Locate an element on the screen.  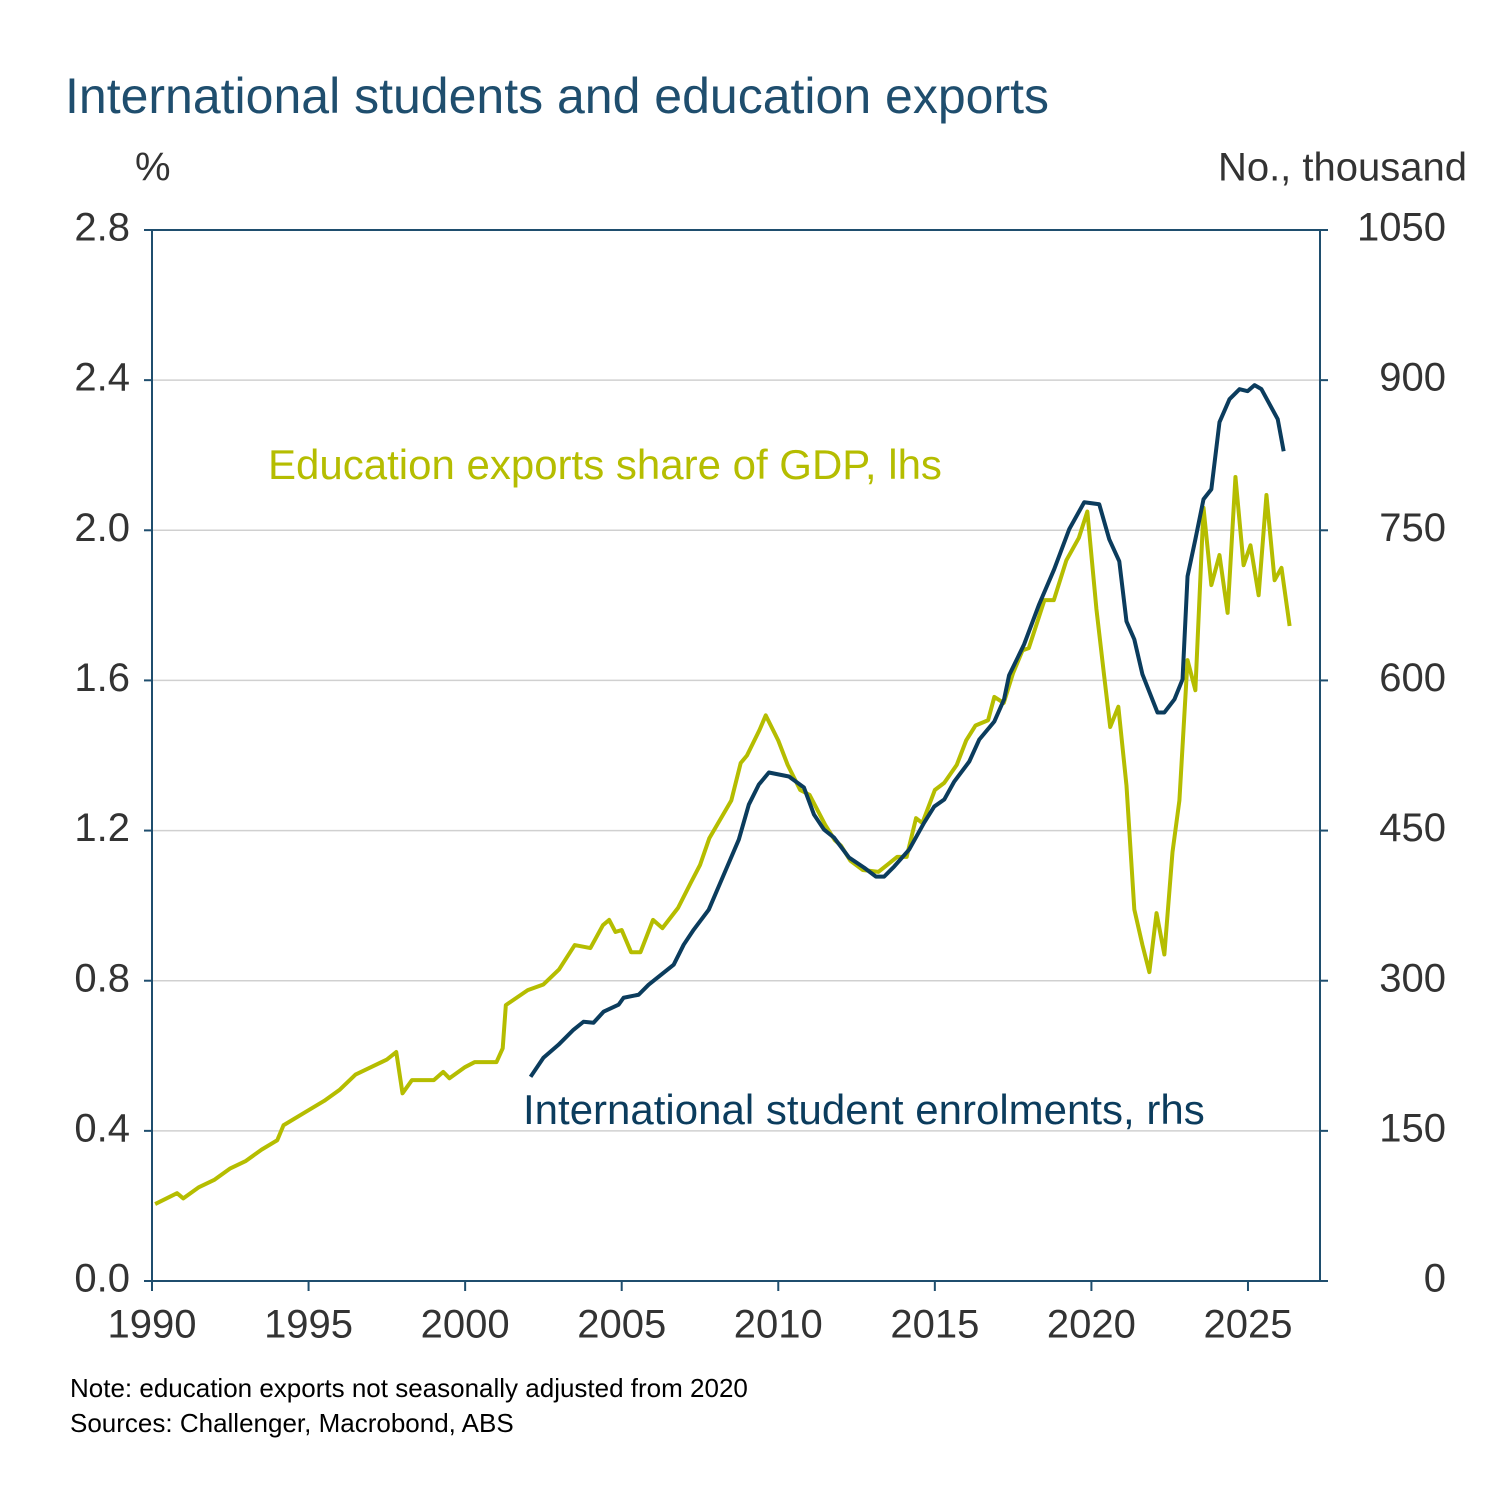
y2-tick-label: 300 is located at coordinates (1412, 978).